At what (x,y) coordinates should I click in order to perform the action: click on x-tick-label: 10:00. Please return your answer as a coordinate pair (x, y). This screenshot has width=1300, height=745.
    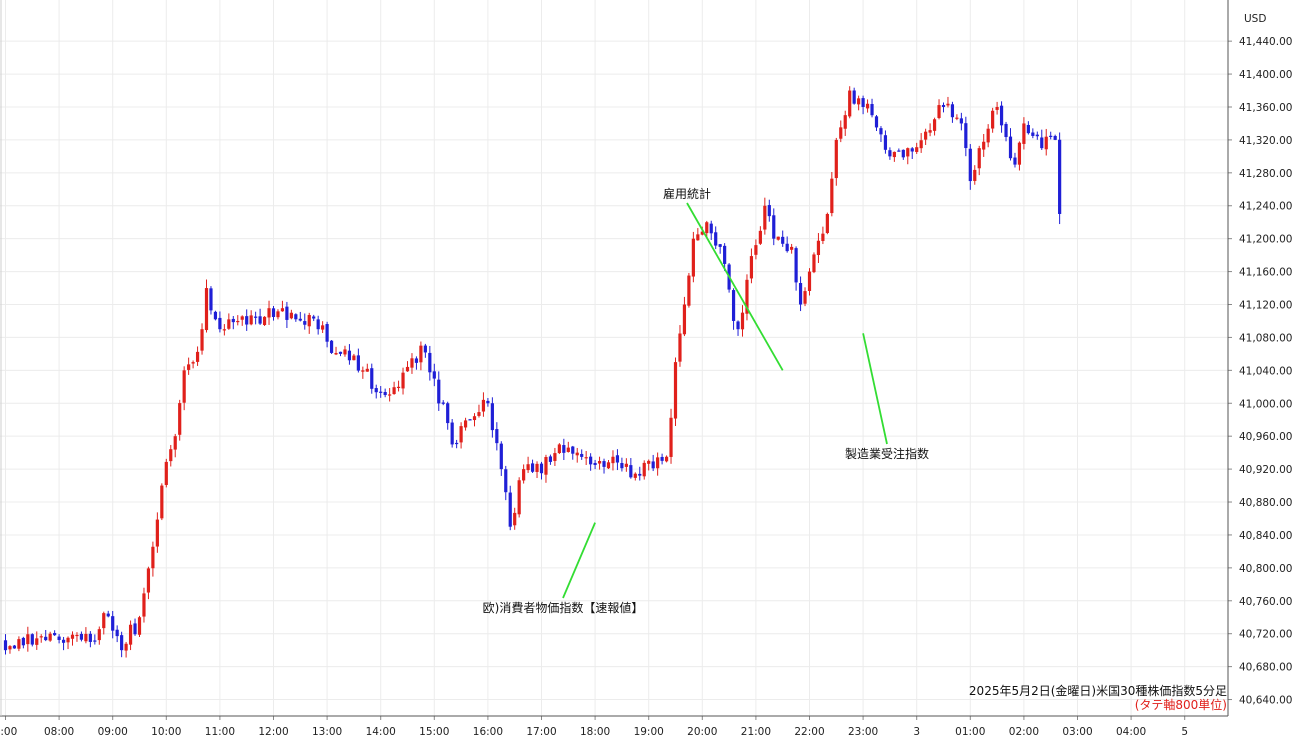
    Looking at the image, I should click on (166, 732).